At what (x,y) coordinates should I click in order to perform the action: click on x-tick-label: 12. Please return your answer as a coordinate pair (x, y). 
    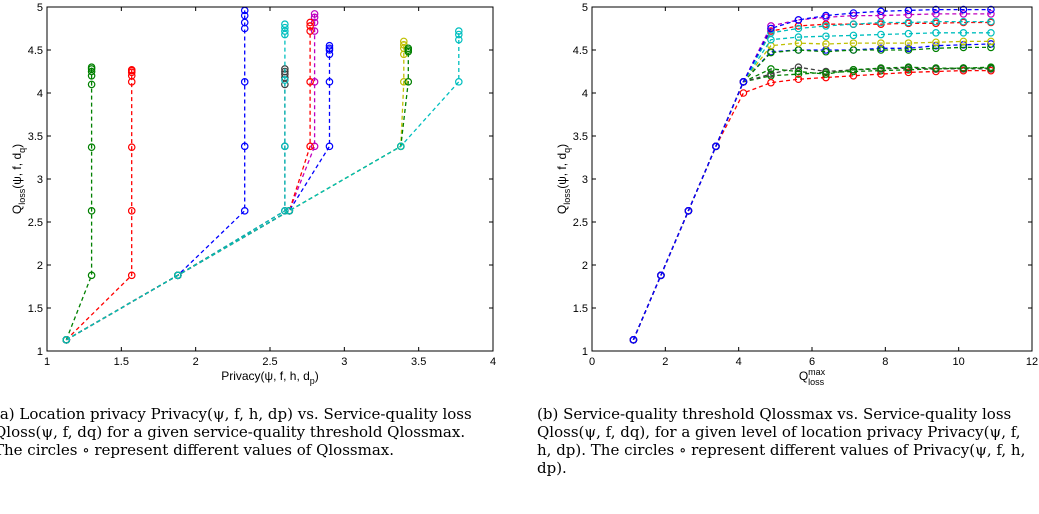
    Looking at the image, I should click on (1032, 362).